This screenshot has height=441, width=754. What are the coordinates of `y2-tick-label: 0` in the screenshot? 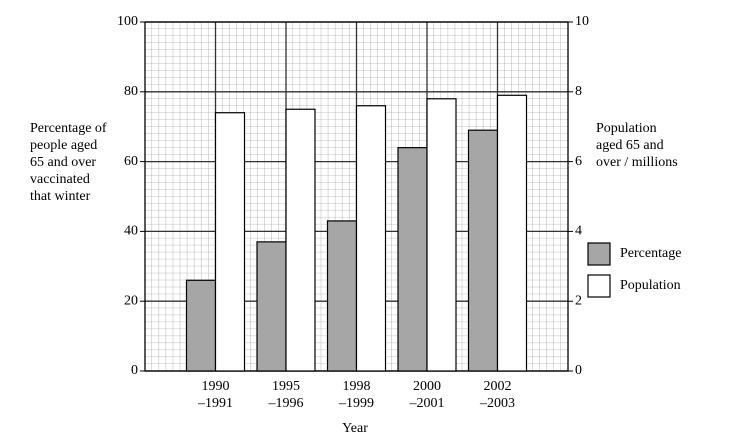 It's located at (578, 370).